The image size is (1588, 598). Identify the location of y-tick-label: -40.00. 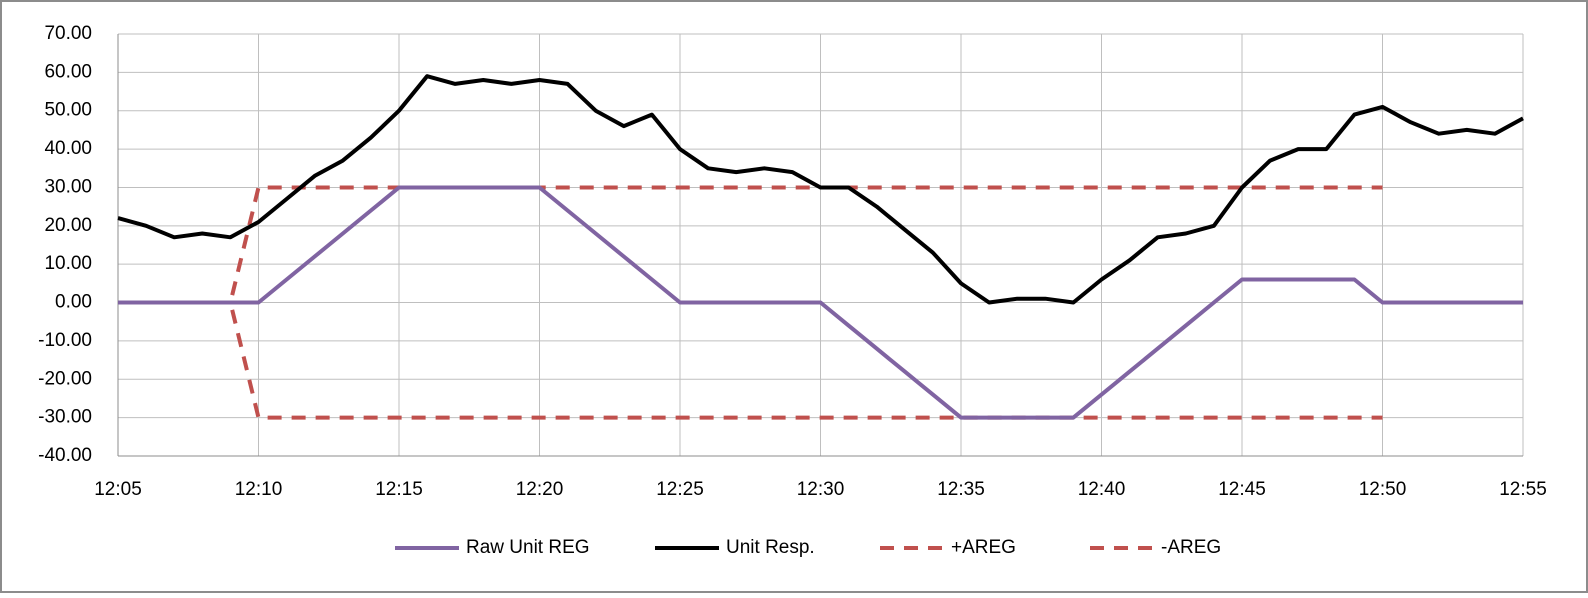
(65, 455).